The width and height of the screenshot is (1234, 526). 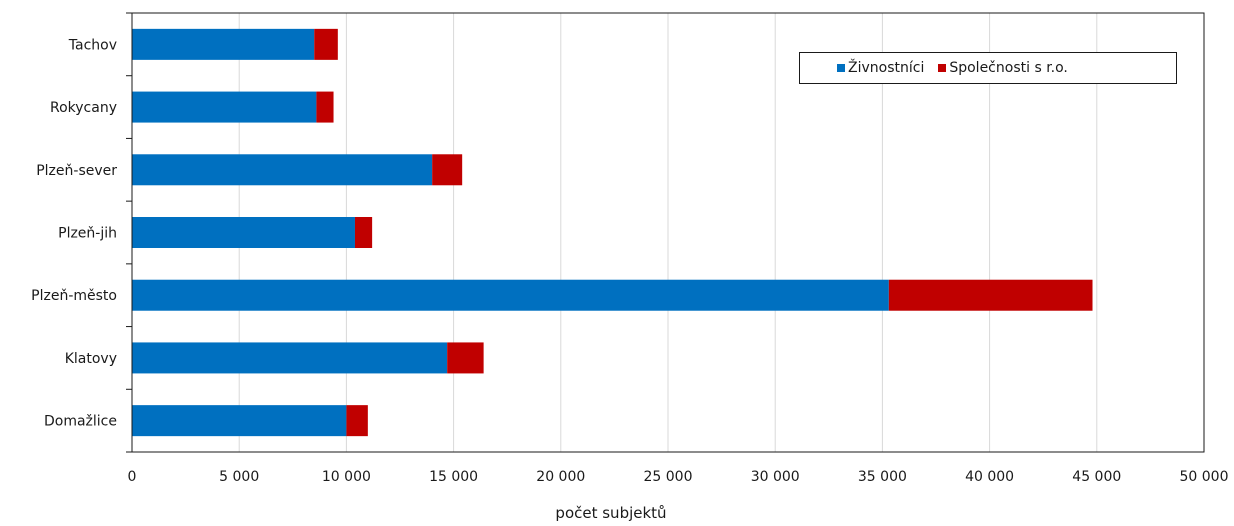 What do you see at coordinates (74, 296) in the screenshot?
I see `y-tick-label: Plzeň-město` at bounding box center [74, 296].